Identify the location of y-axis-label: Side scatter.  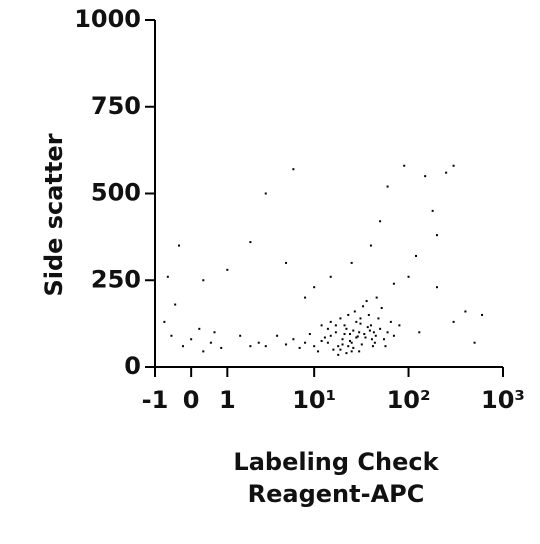
(54, 214).